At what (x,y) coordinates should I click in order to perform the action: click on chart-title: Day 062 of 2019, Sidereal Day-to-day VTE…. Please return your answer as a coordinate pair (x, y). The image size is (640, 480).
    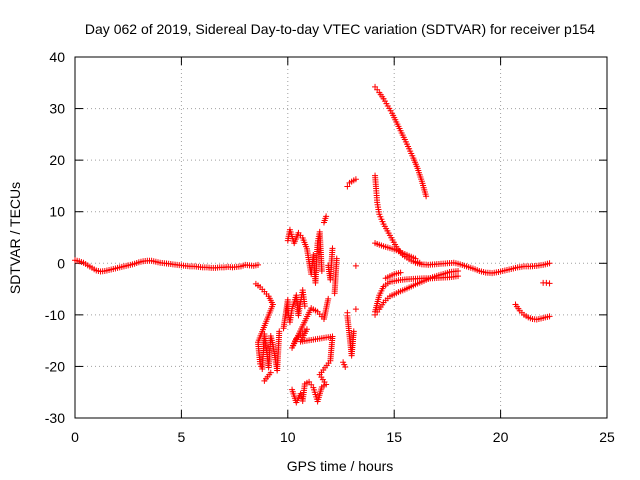
    Looking at the image, I should click on (340, 29).